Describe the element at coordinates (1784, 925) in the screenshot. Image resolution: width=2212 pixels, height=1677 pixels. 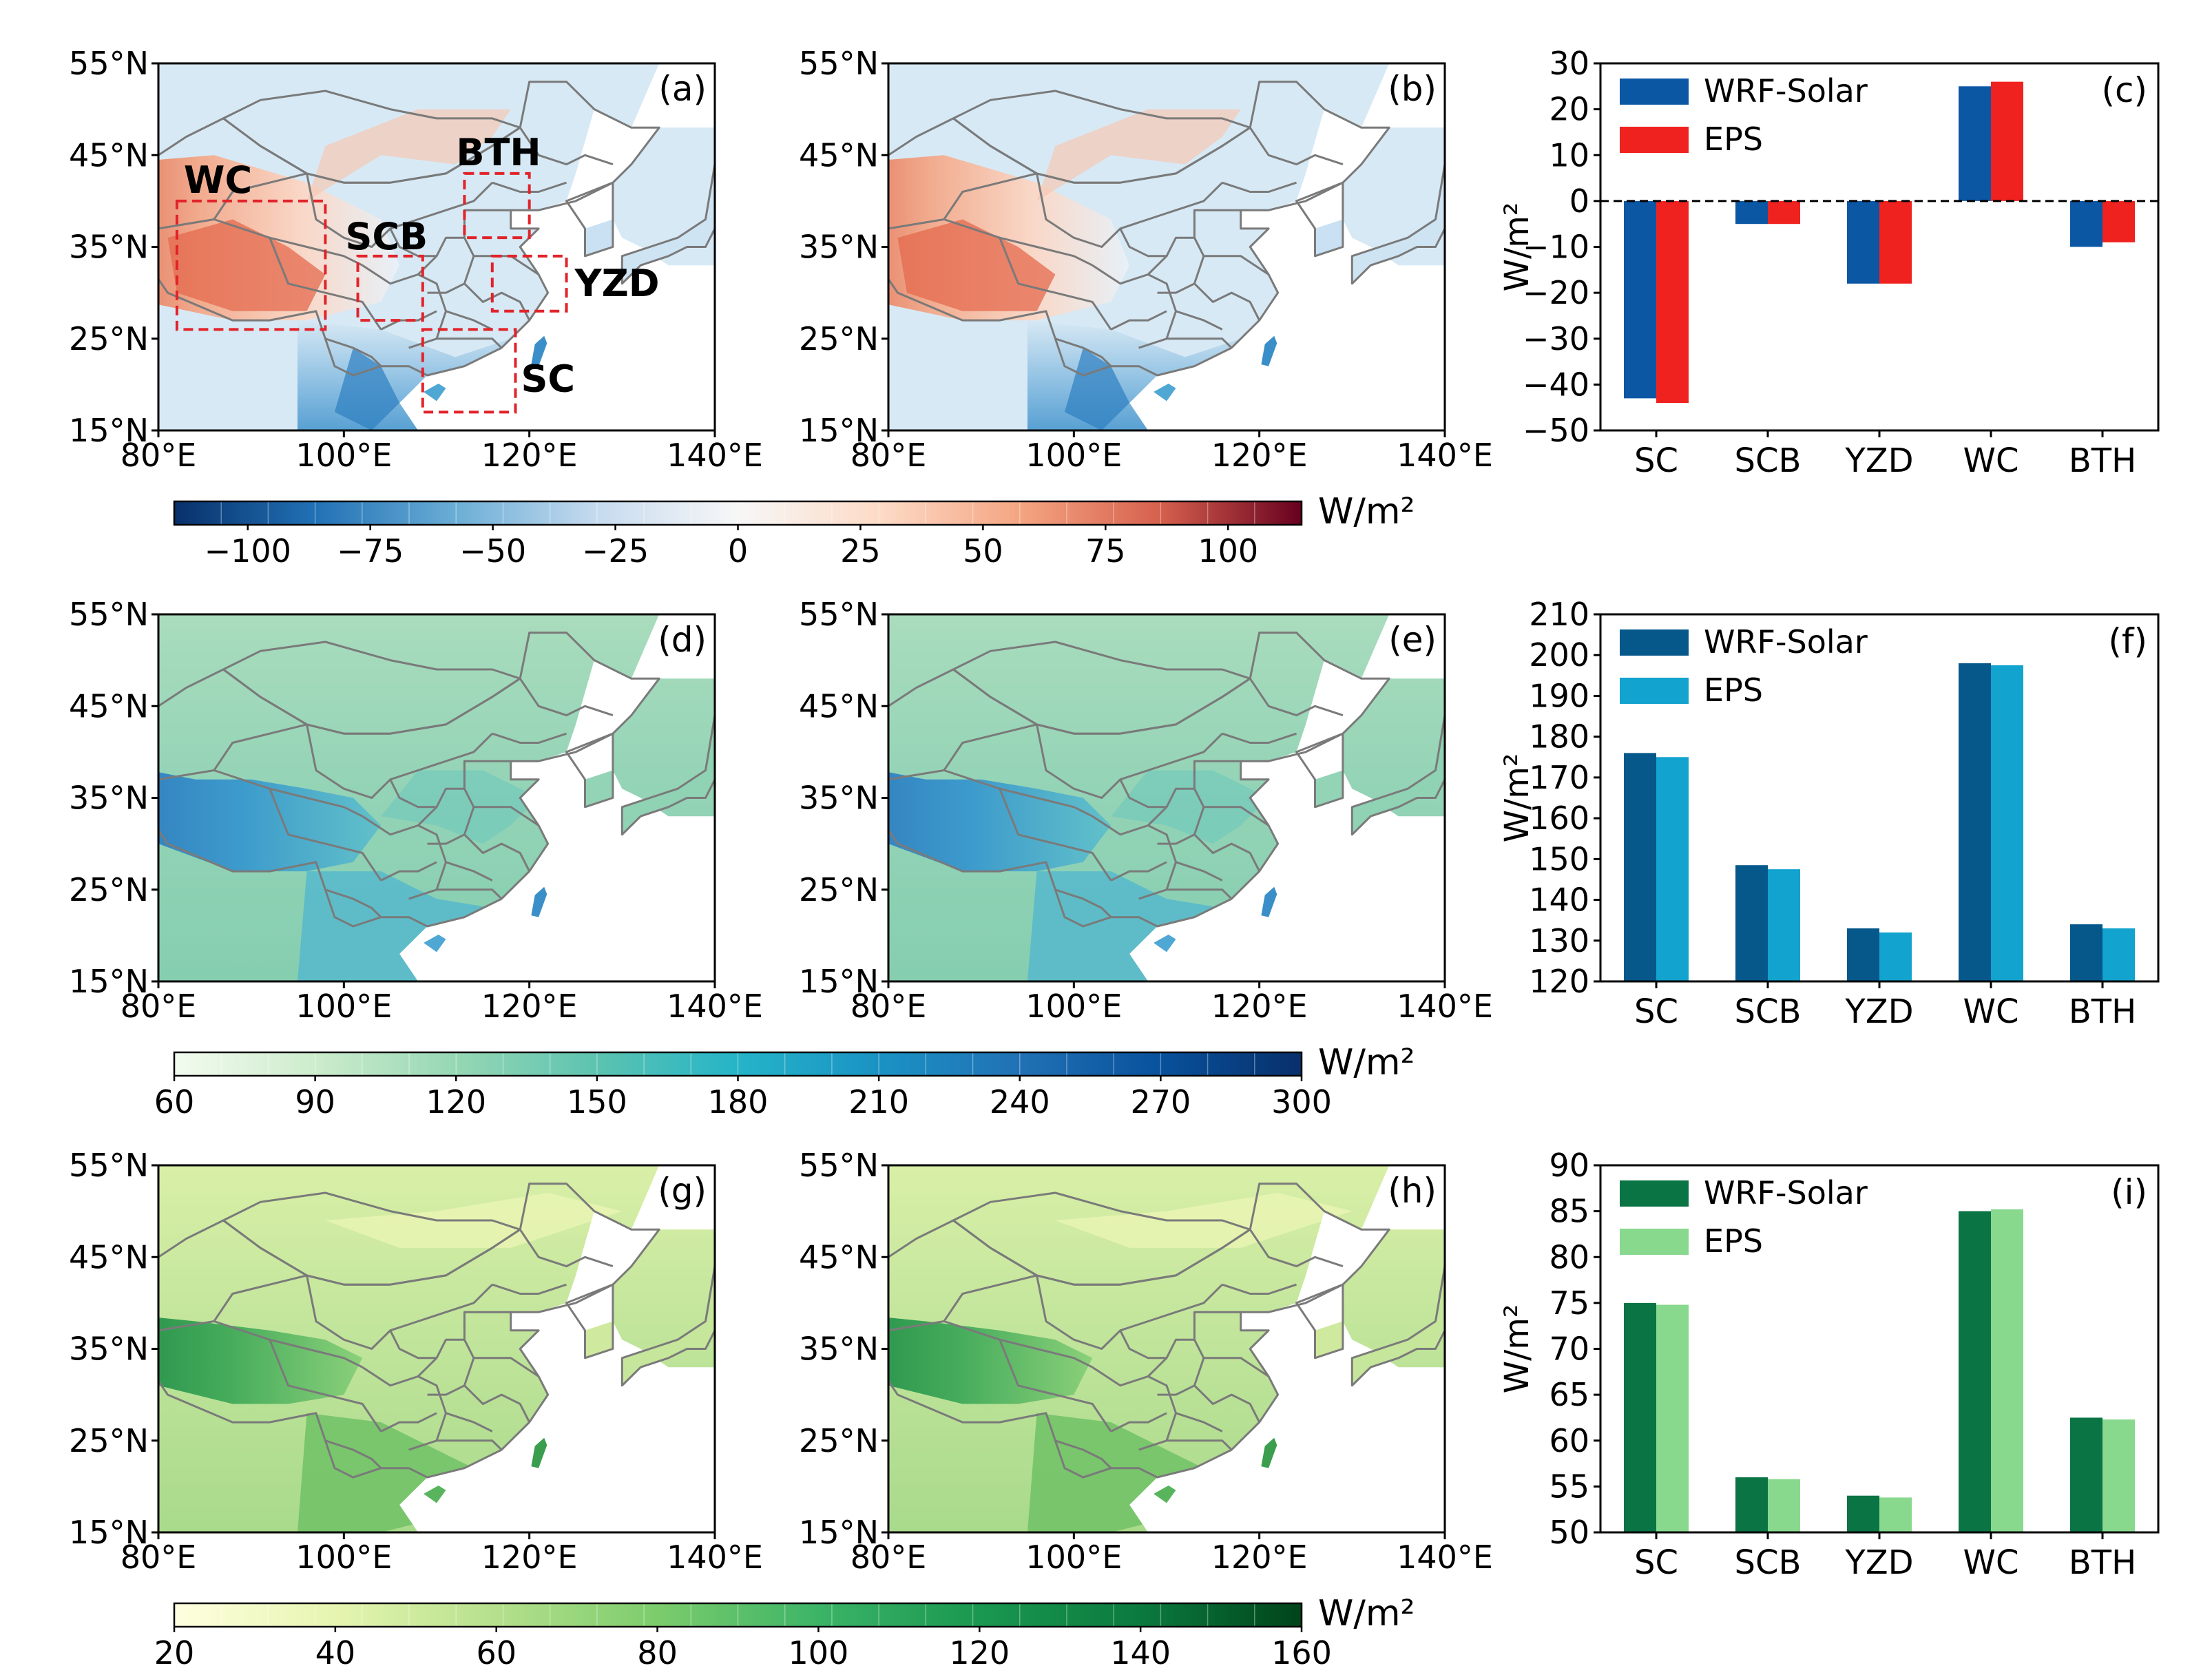
I see `bar-eps-scb` at that location.